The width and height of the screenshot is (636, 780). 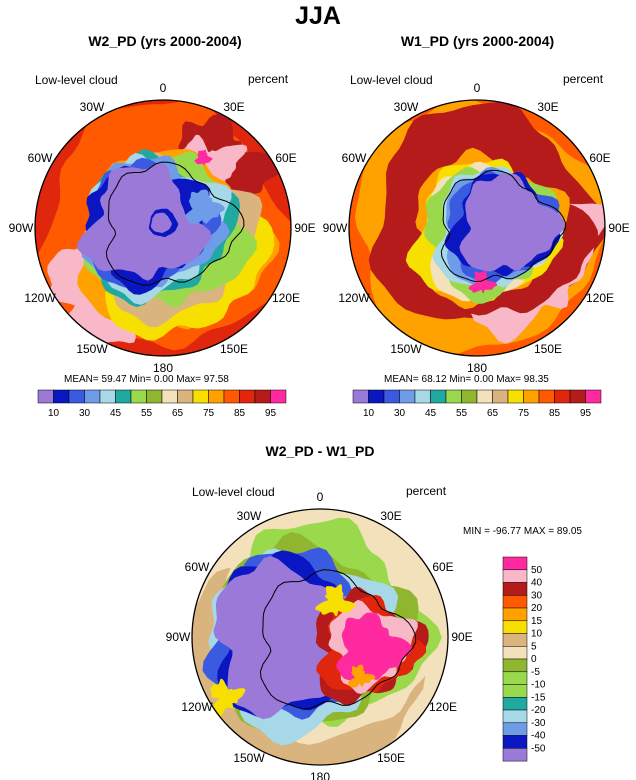 What do you see at coordinates (233, 492) in the screenshot?
I see `variable-label-diff: Low-level cloud` at bounding box center [233, 492].